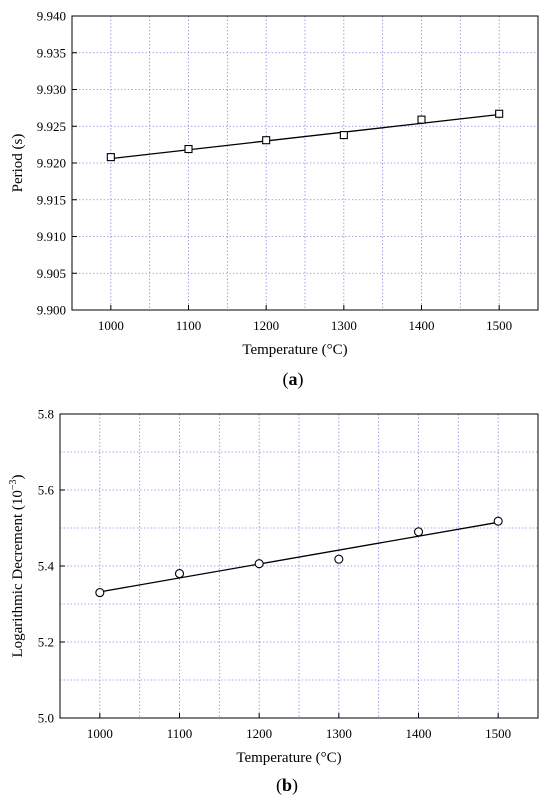  What do you see at coordinates (46, 642) in the screenshot?
I see `y-tick-label: 5.2` at bounding box center [46, 642].